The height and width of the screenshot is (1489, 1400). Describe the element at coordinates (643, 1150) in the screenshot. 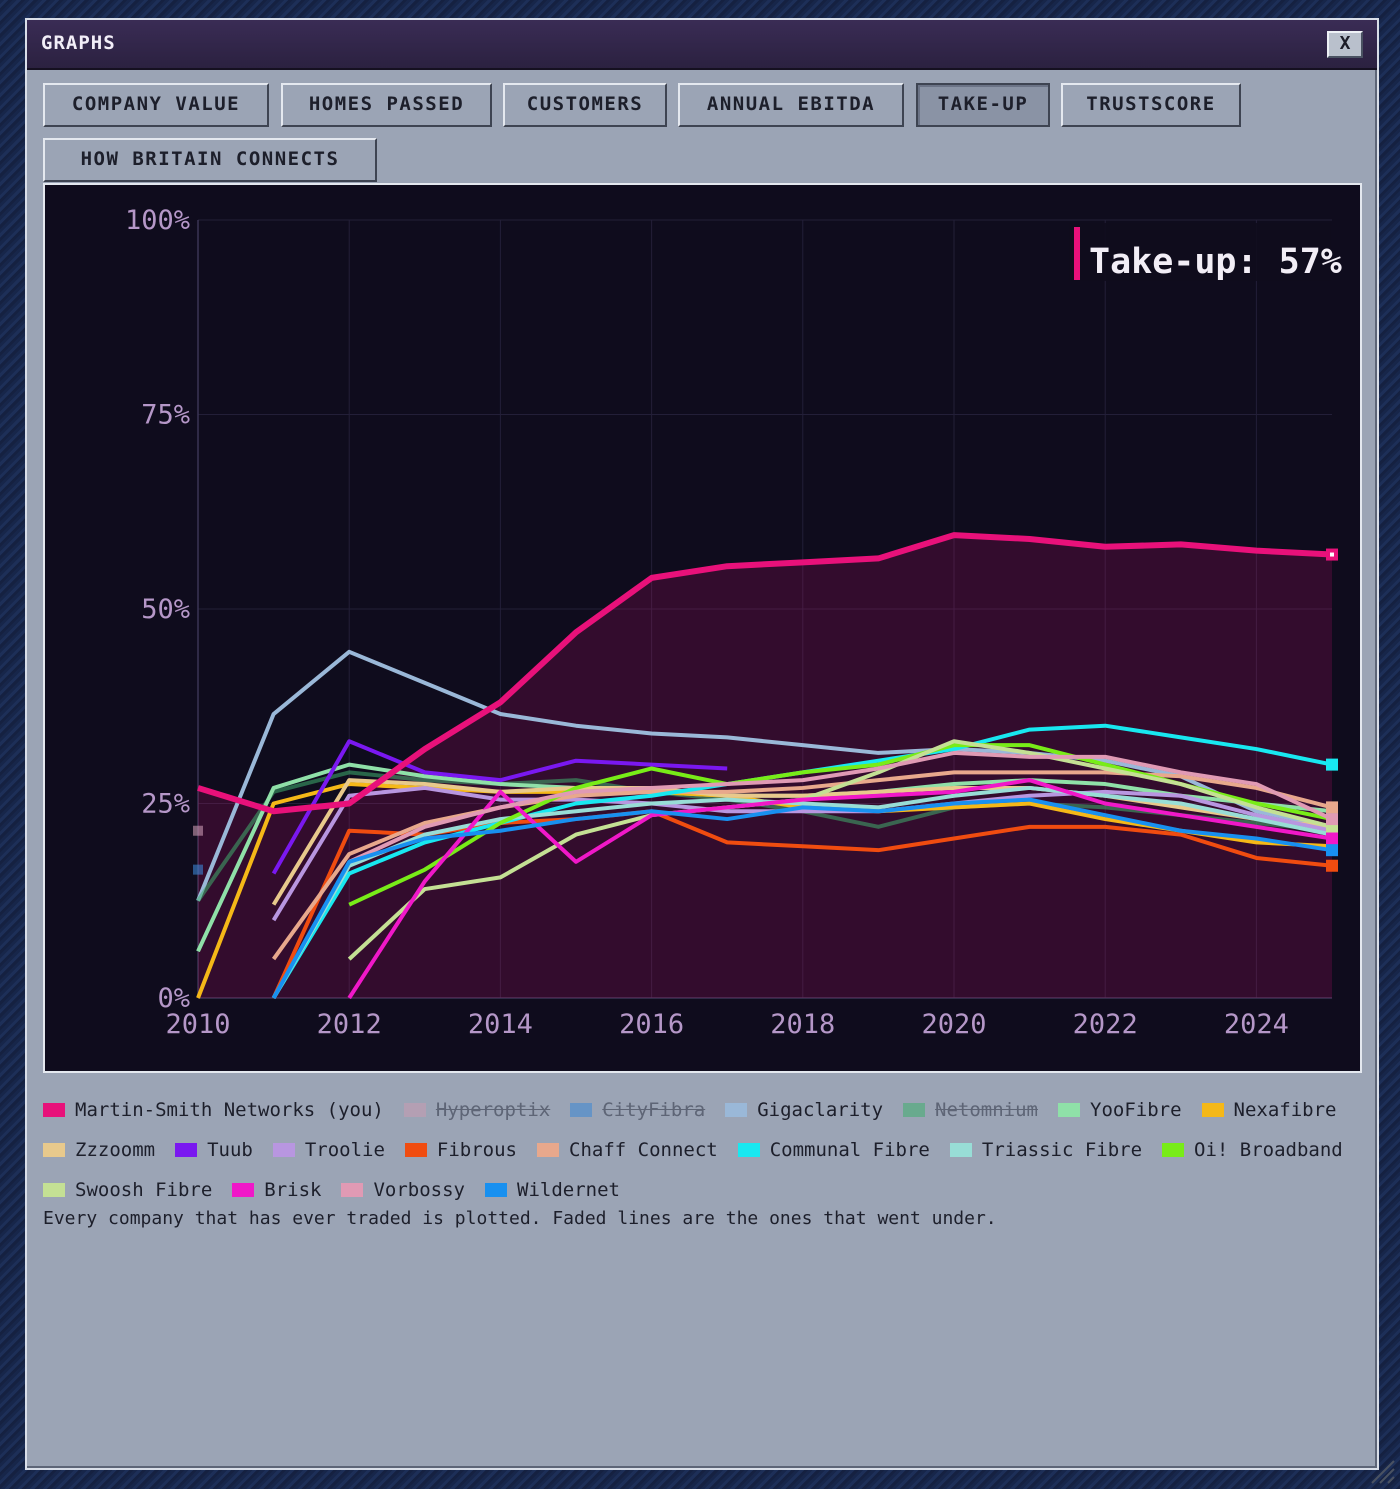

I see `legend-label: Chaff Connect` at that location.